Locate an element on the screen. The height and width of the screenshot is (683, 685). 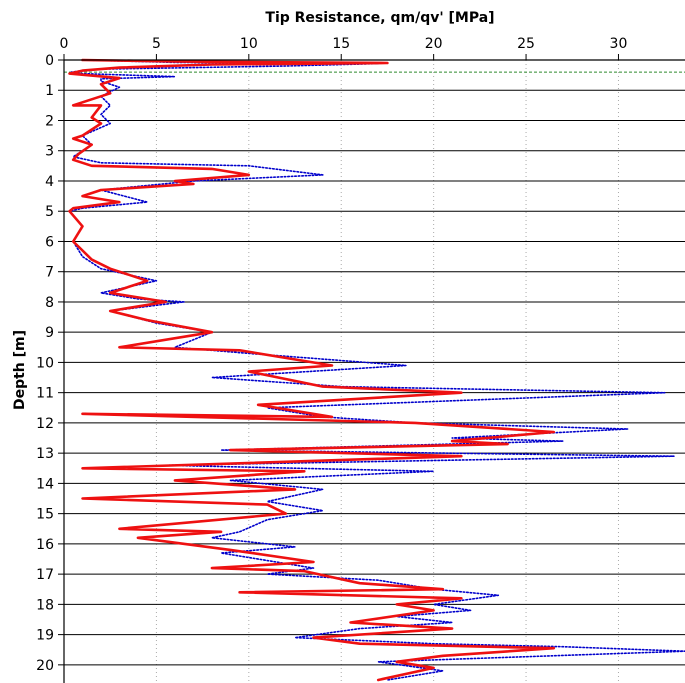
x-tick-label: 5 is located at coordinates (156, 44).